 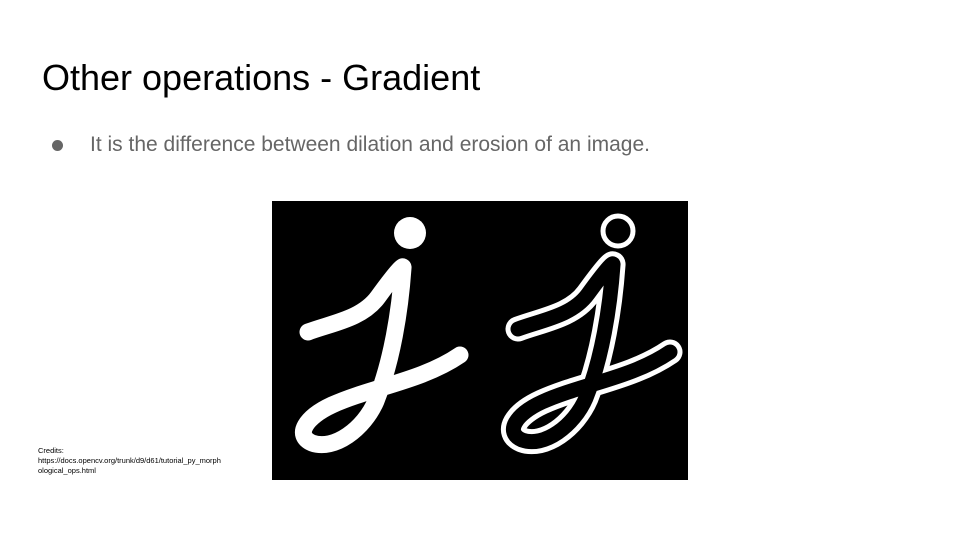 What do you see at coordinates (67, 470) in the screenshot?
I see `credits-url-line2: ological_ops.html` at bounding box center [67, 470].